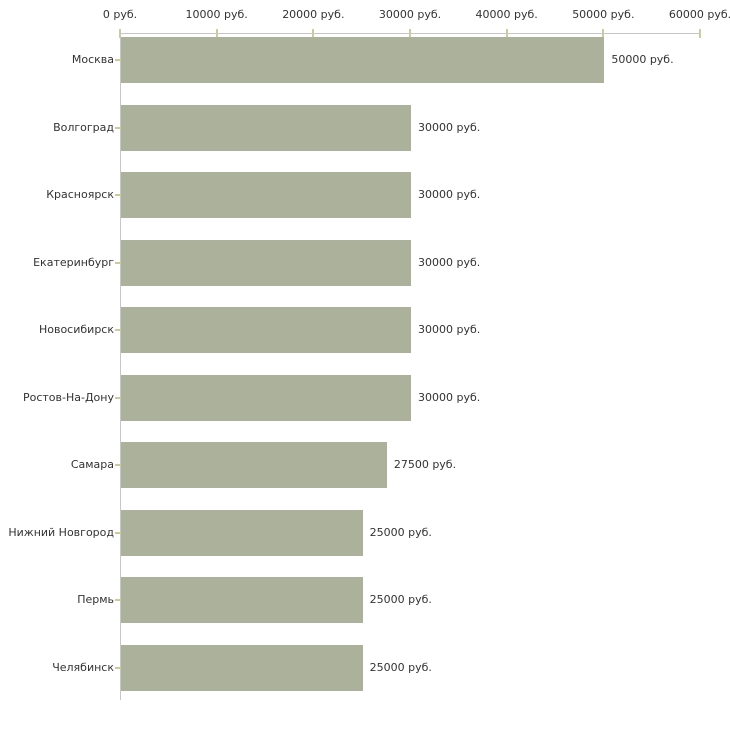 Image resolution: width=730 pixels, height=730 pixels. What do you see at coordinates (313, 14) in the screenshot?
I see `x-axis-tick-label: 20000 руб.` at bounding box center [313, 14].